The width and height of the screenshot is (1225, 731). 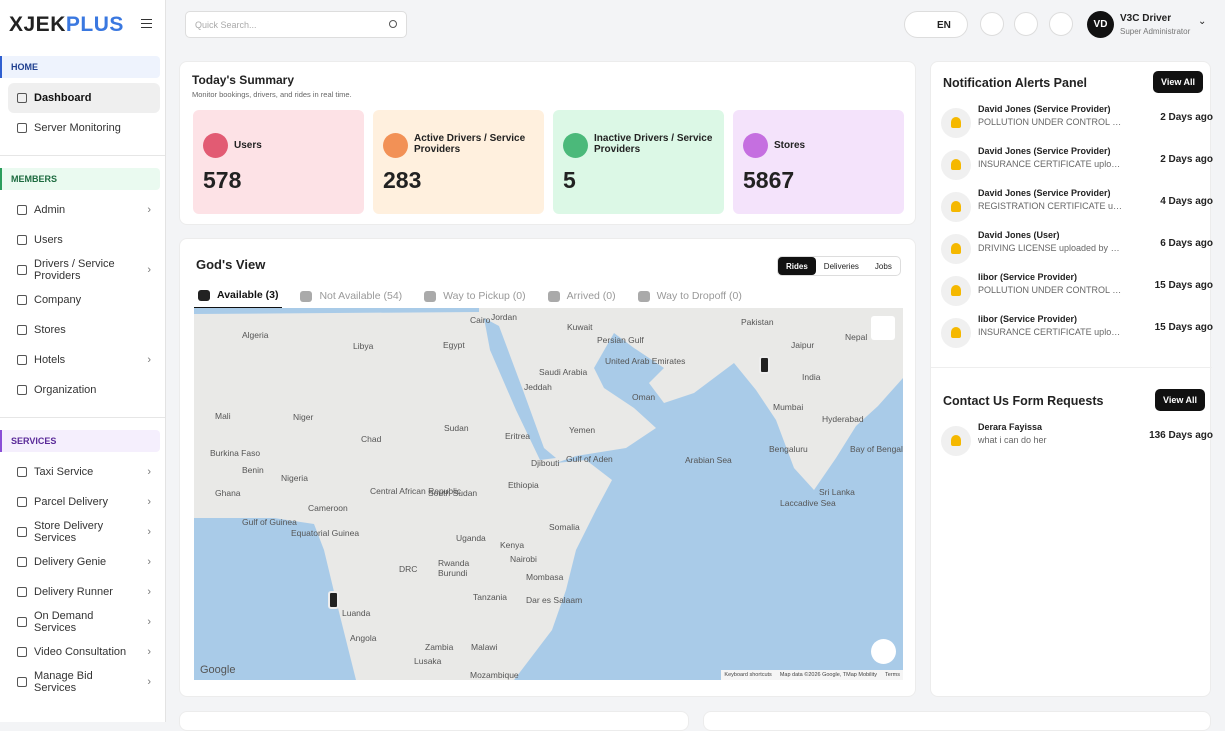 What do you see at coordinates (84, 330) in the screenshot?
I see `nav-item: Stores` at bounding box center [84, 330].